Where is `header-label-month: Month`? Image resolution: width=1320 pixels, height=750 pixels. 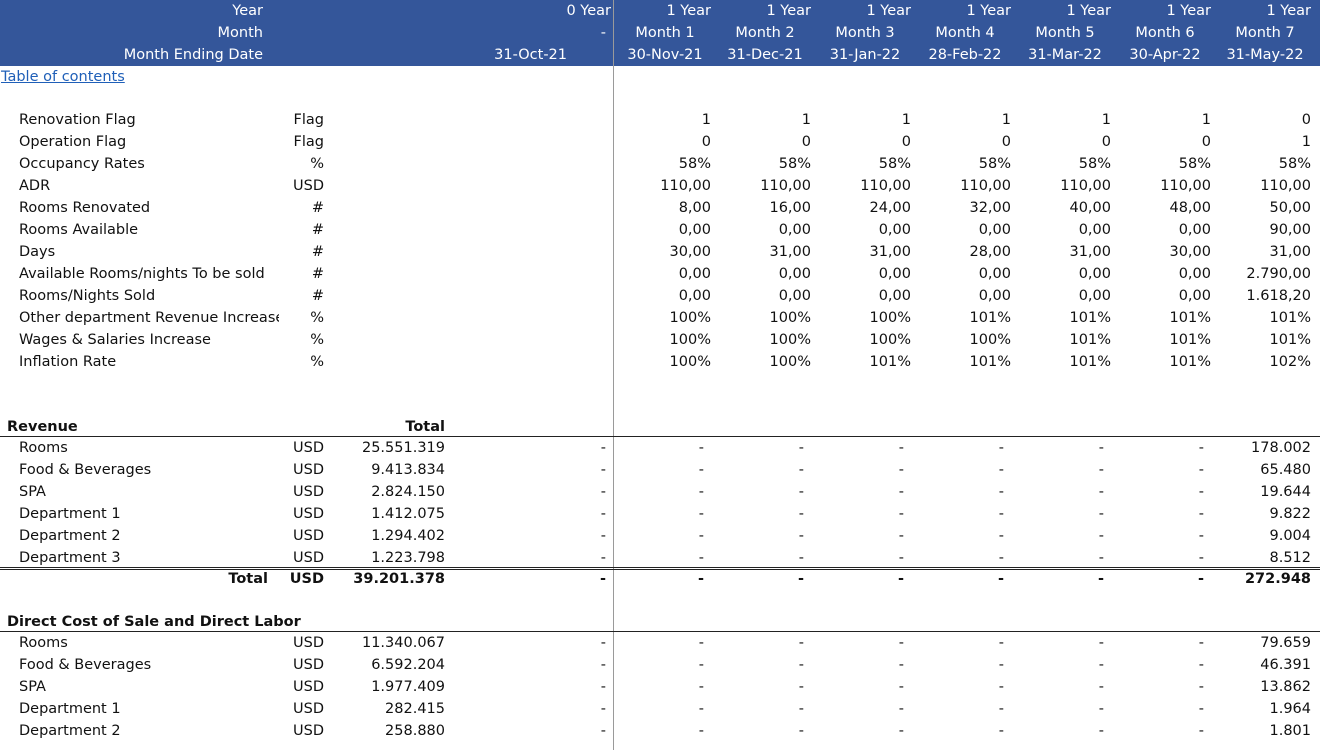 header-label-month: Month is located at coordinates (240, 33).